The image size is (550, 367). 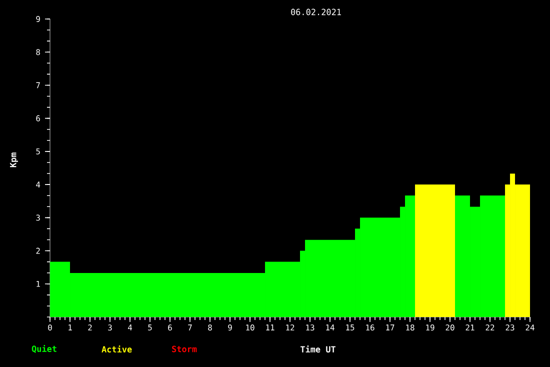 I want to click on text: Active, so click(x=117, y=349).